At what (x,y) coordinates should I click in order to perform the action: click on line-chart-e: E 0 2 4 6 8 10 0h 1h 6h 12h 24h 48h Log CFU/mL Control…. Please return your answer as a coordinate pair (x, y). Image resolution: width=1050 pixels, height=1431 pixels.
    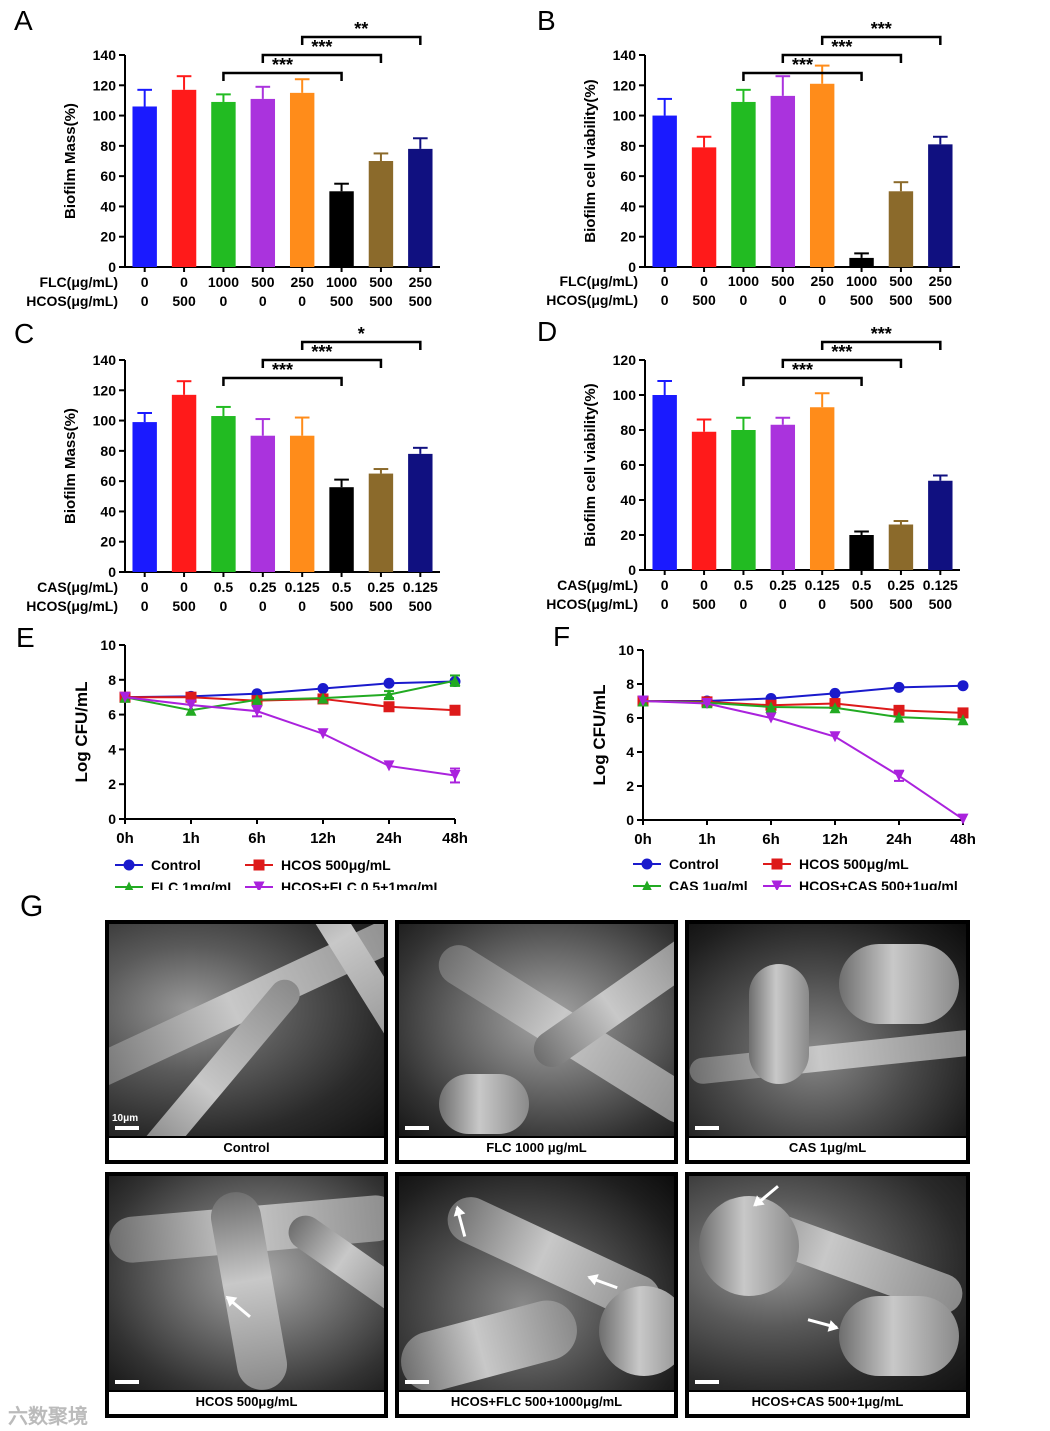
    Looking at the image, I should click on (242, 756).